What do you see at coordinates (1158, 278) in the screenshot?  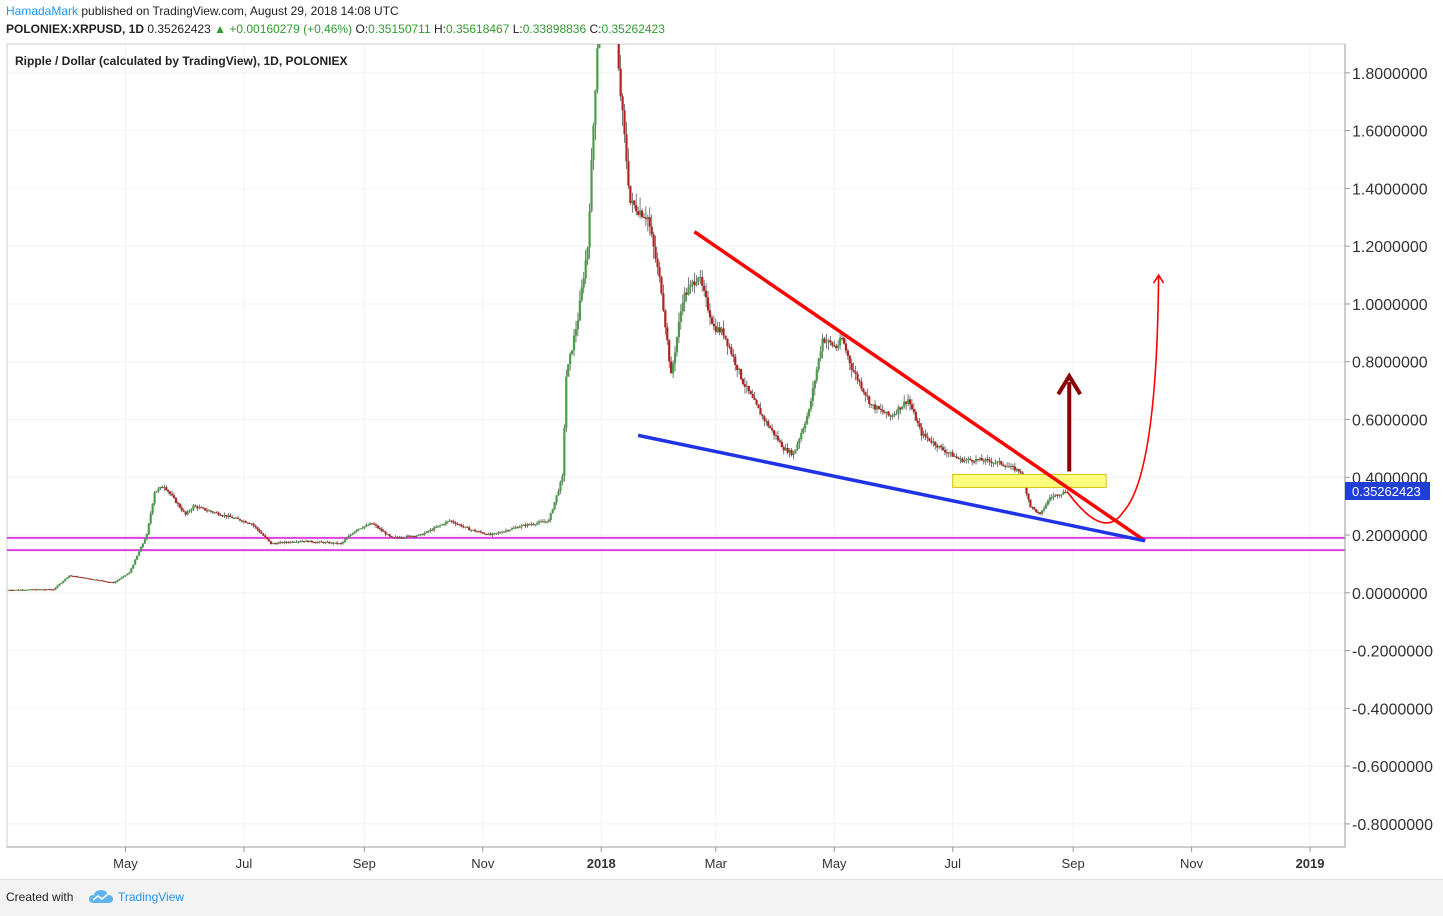 I see `projection-arrow-head` at bounding box center [1158, 278].